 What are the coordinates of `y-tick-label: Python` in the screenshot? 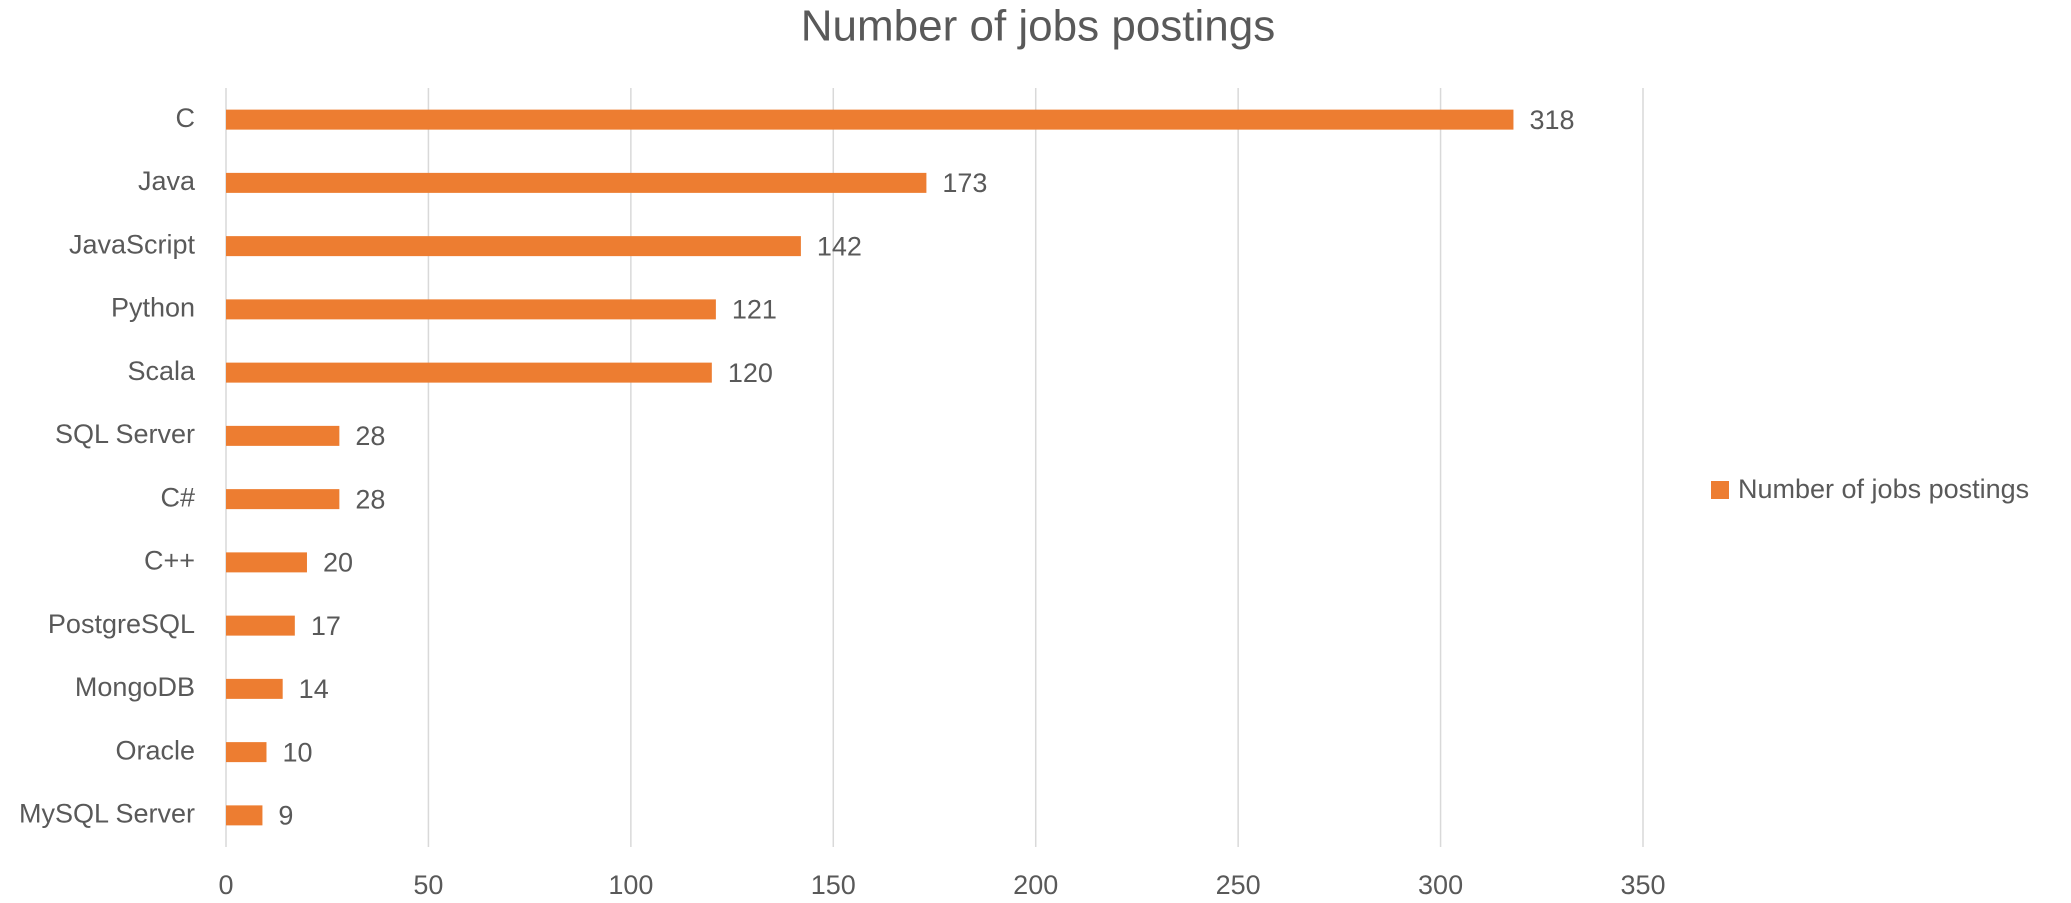 It's located at (153, 308).